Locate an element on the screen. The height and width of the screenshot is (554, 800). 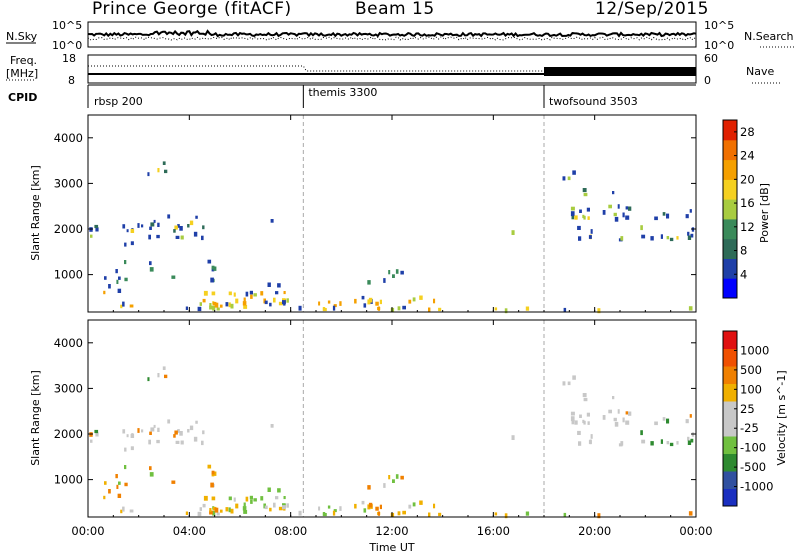
nave-dense-block is located at coordinates (620, 71).